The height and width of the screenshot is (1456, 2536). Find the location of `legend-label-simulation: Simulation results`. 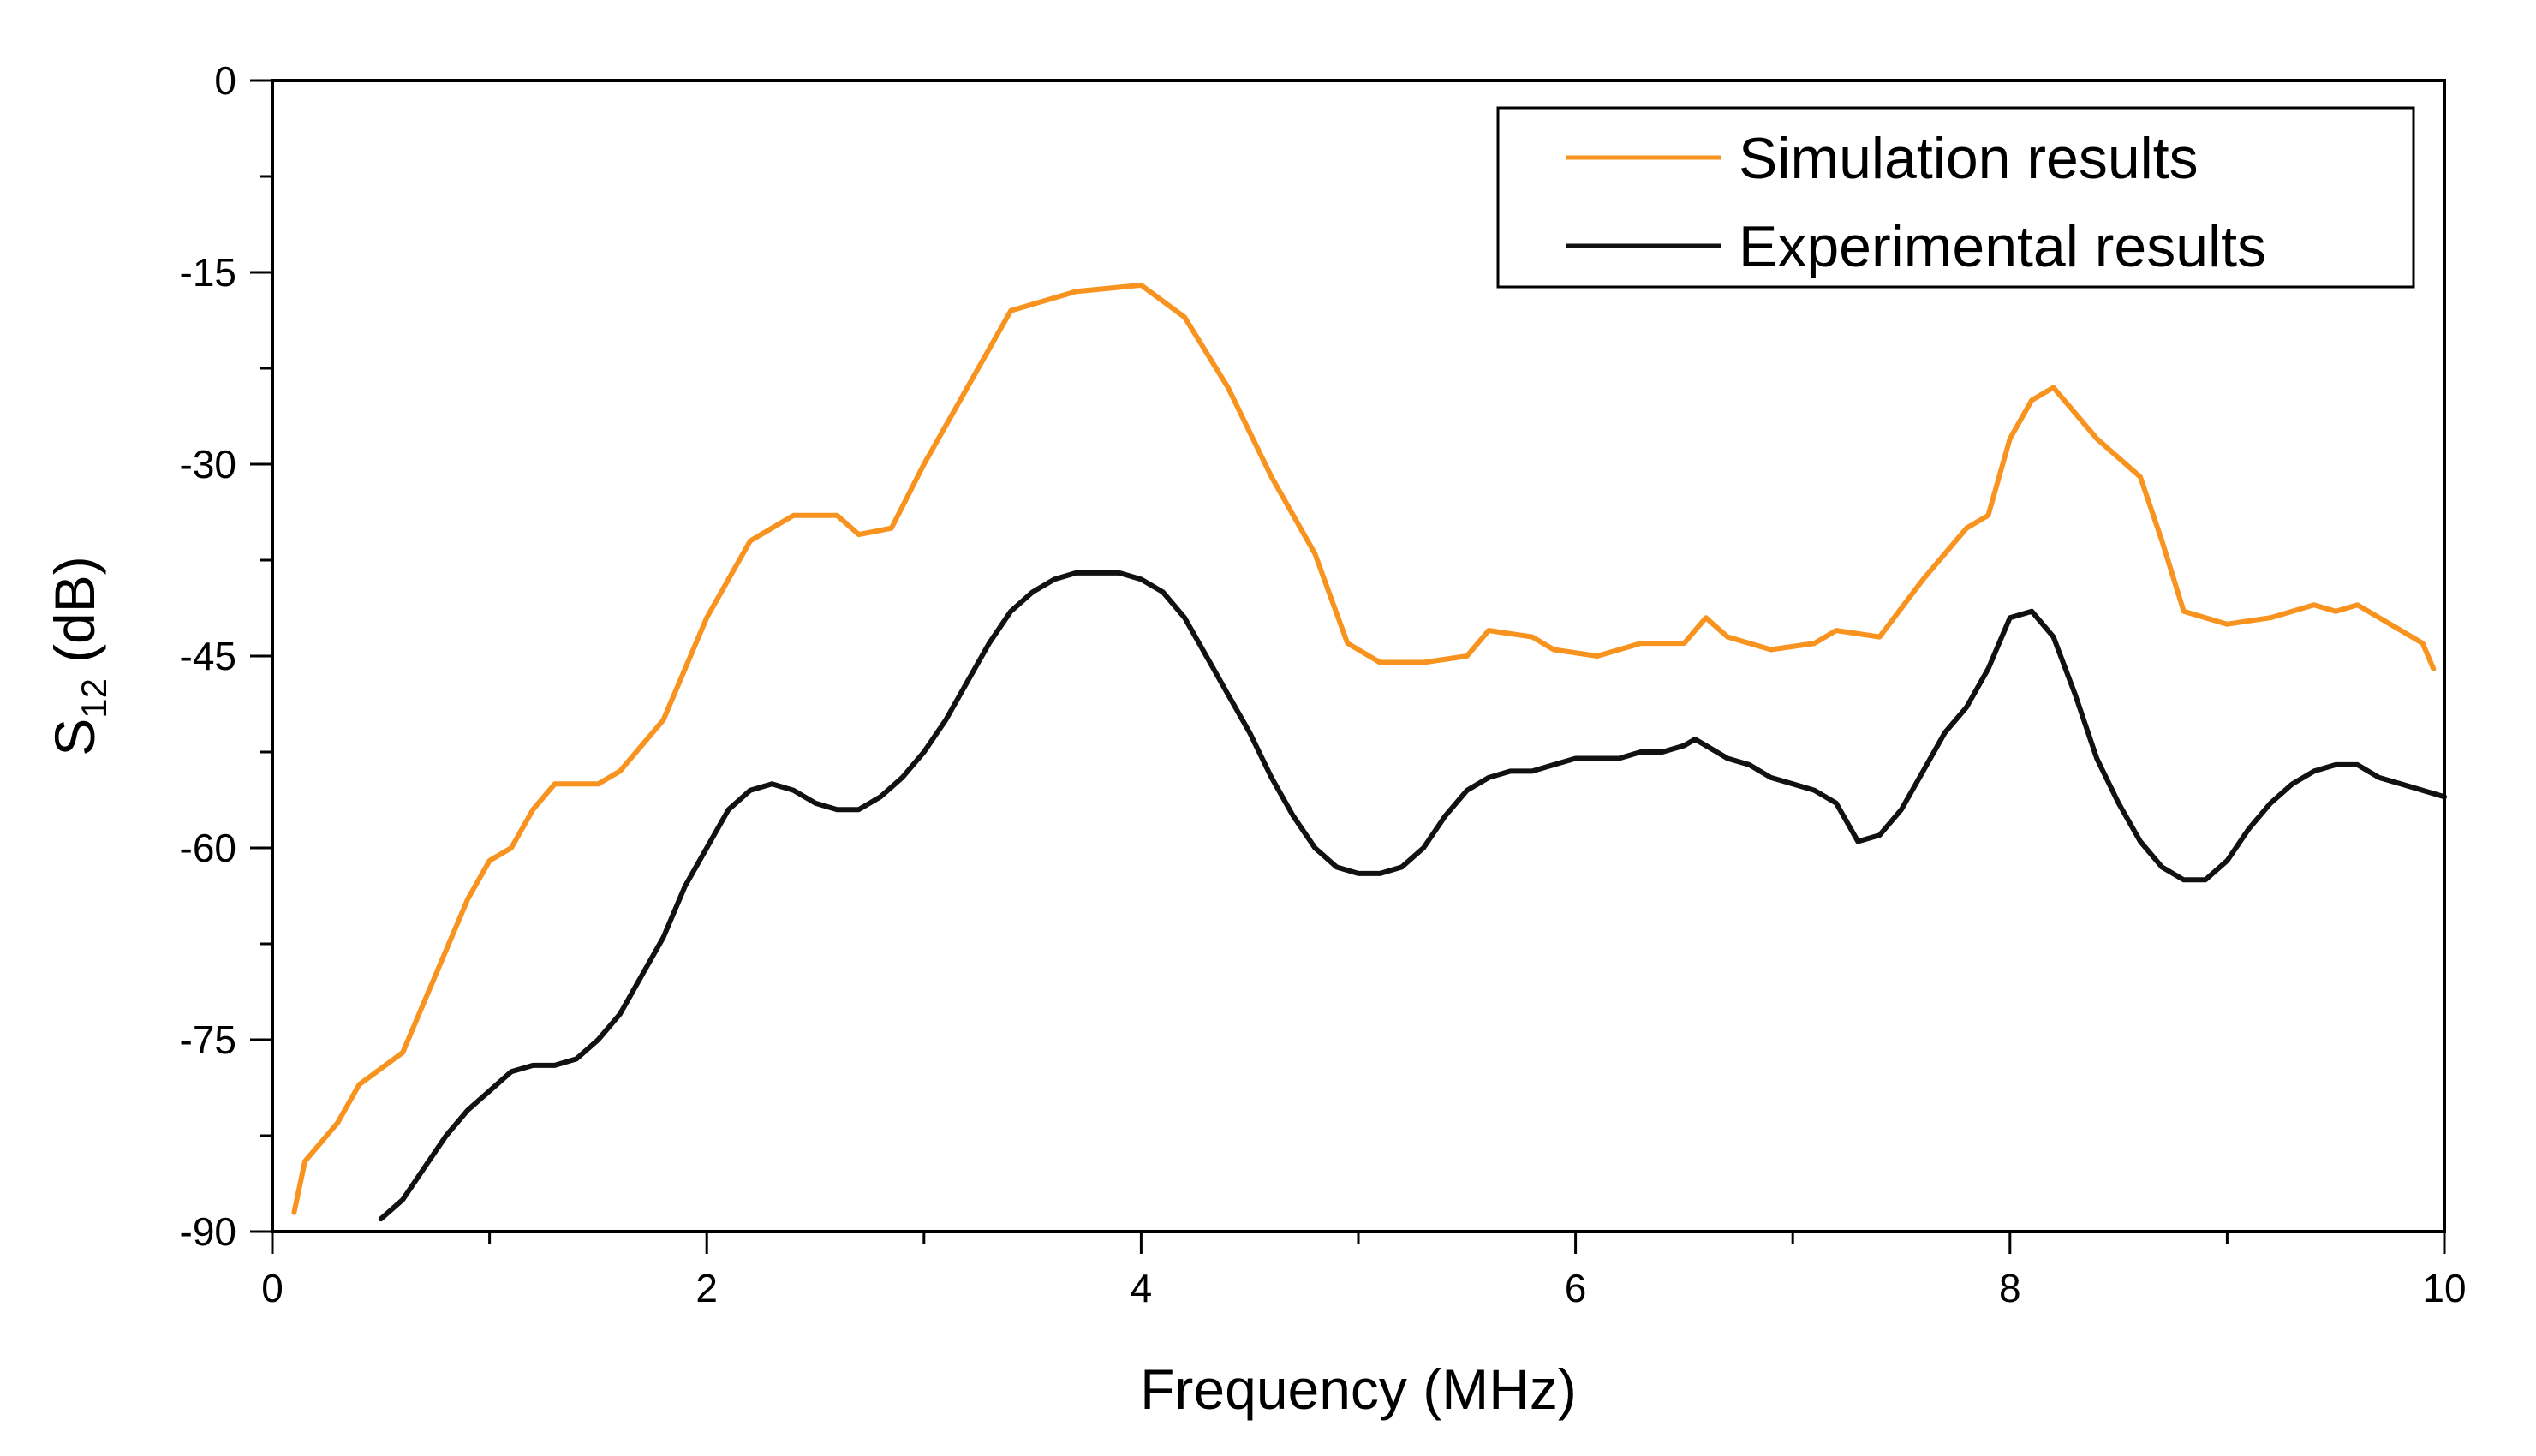

legend-label-simulation: Simulation results is located at coordinates (1969, 158).